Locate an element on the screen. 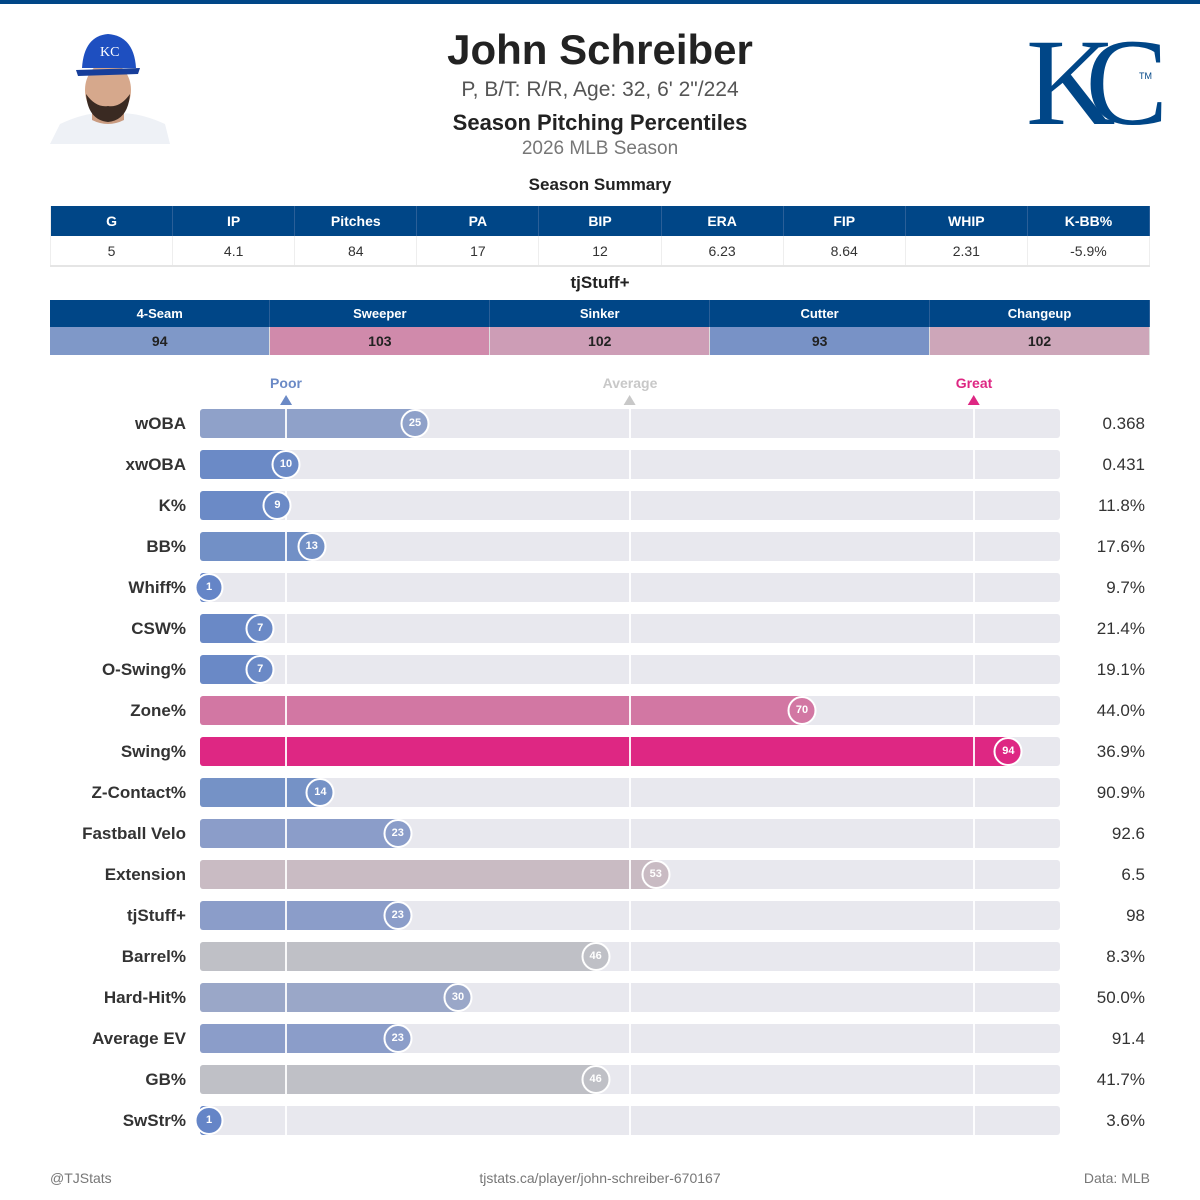  player-headshot: KC is located at coordinates (110, 86).